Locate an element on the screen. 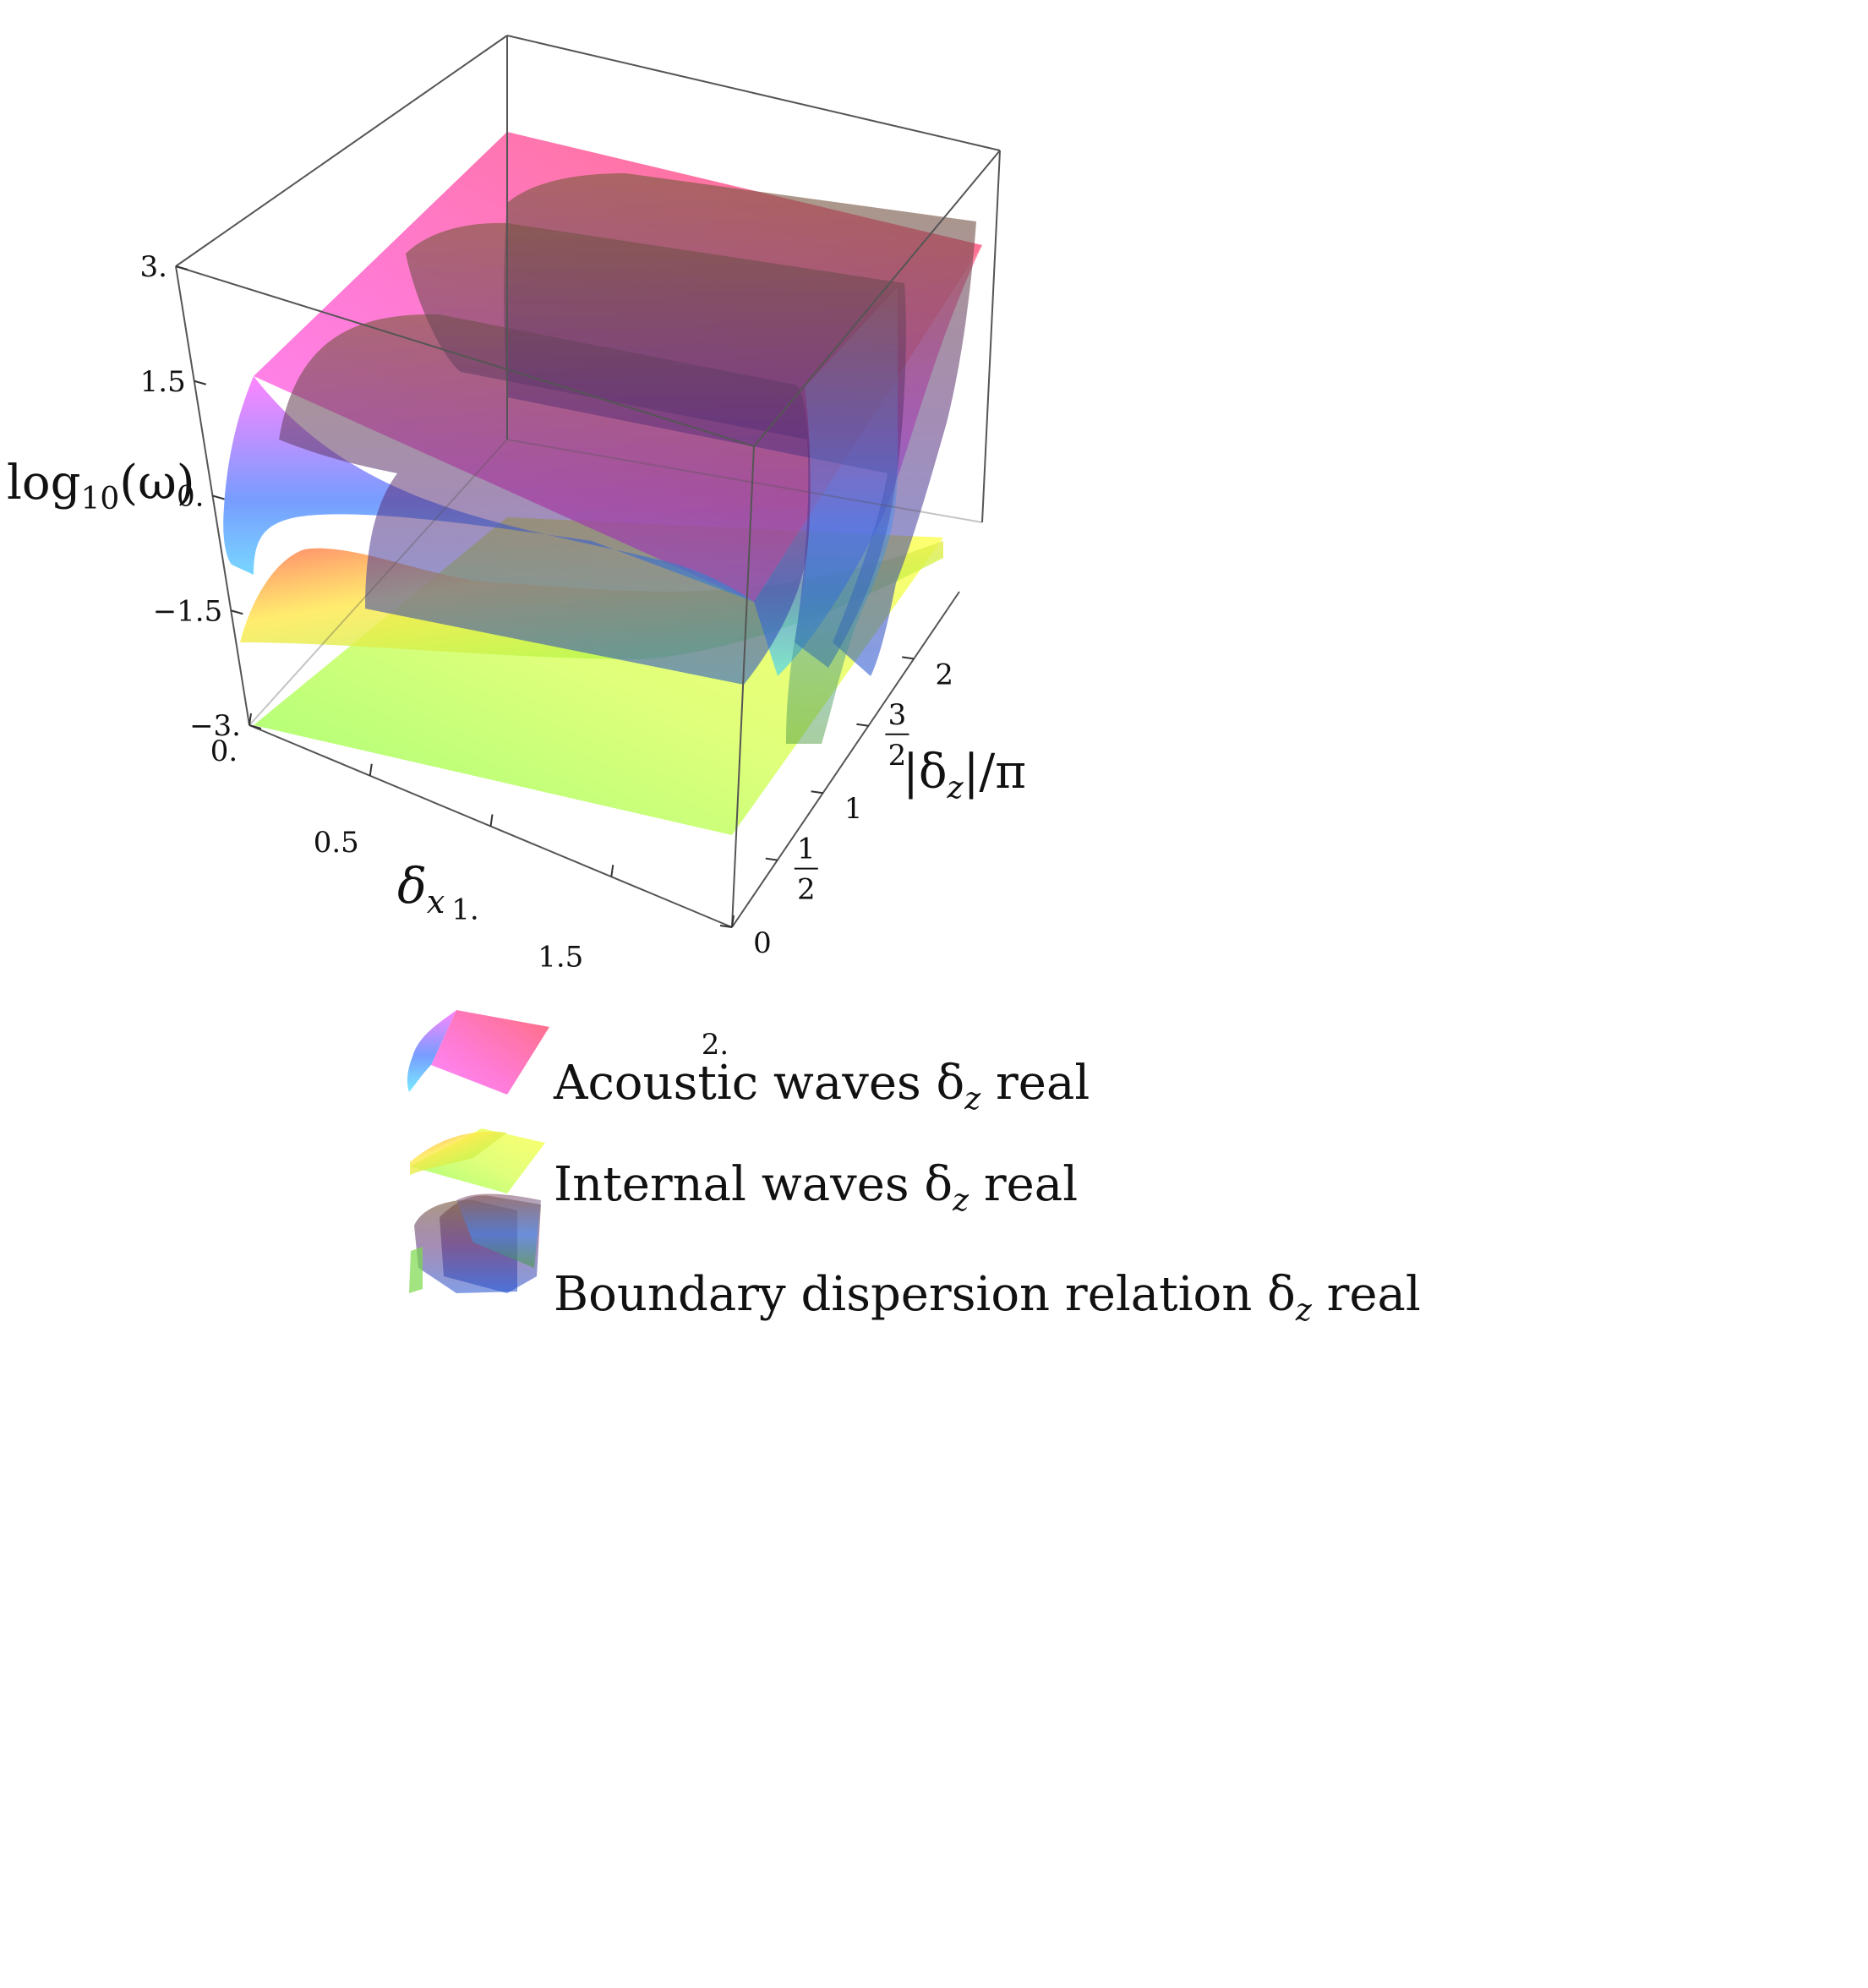  z-axis-label: log10(ω) is located at coordinates (101, 486).